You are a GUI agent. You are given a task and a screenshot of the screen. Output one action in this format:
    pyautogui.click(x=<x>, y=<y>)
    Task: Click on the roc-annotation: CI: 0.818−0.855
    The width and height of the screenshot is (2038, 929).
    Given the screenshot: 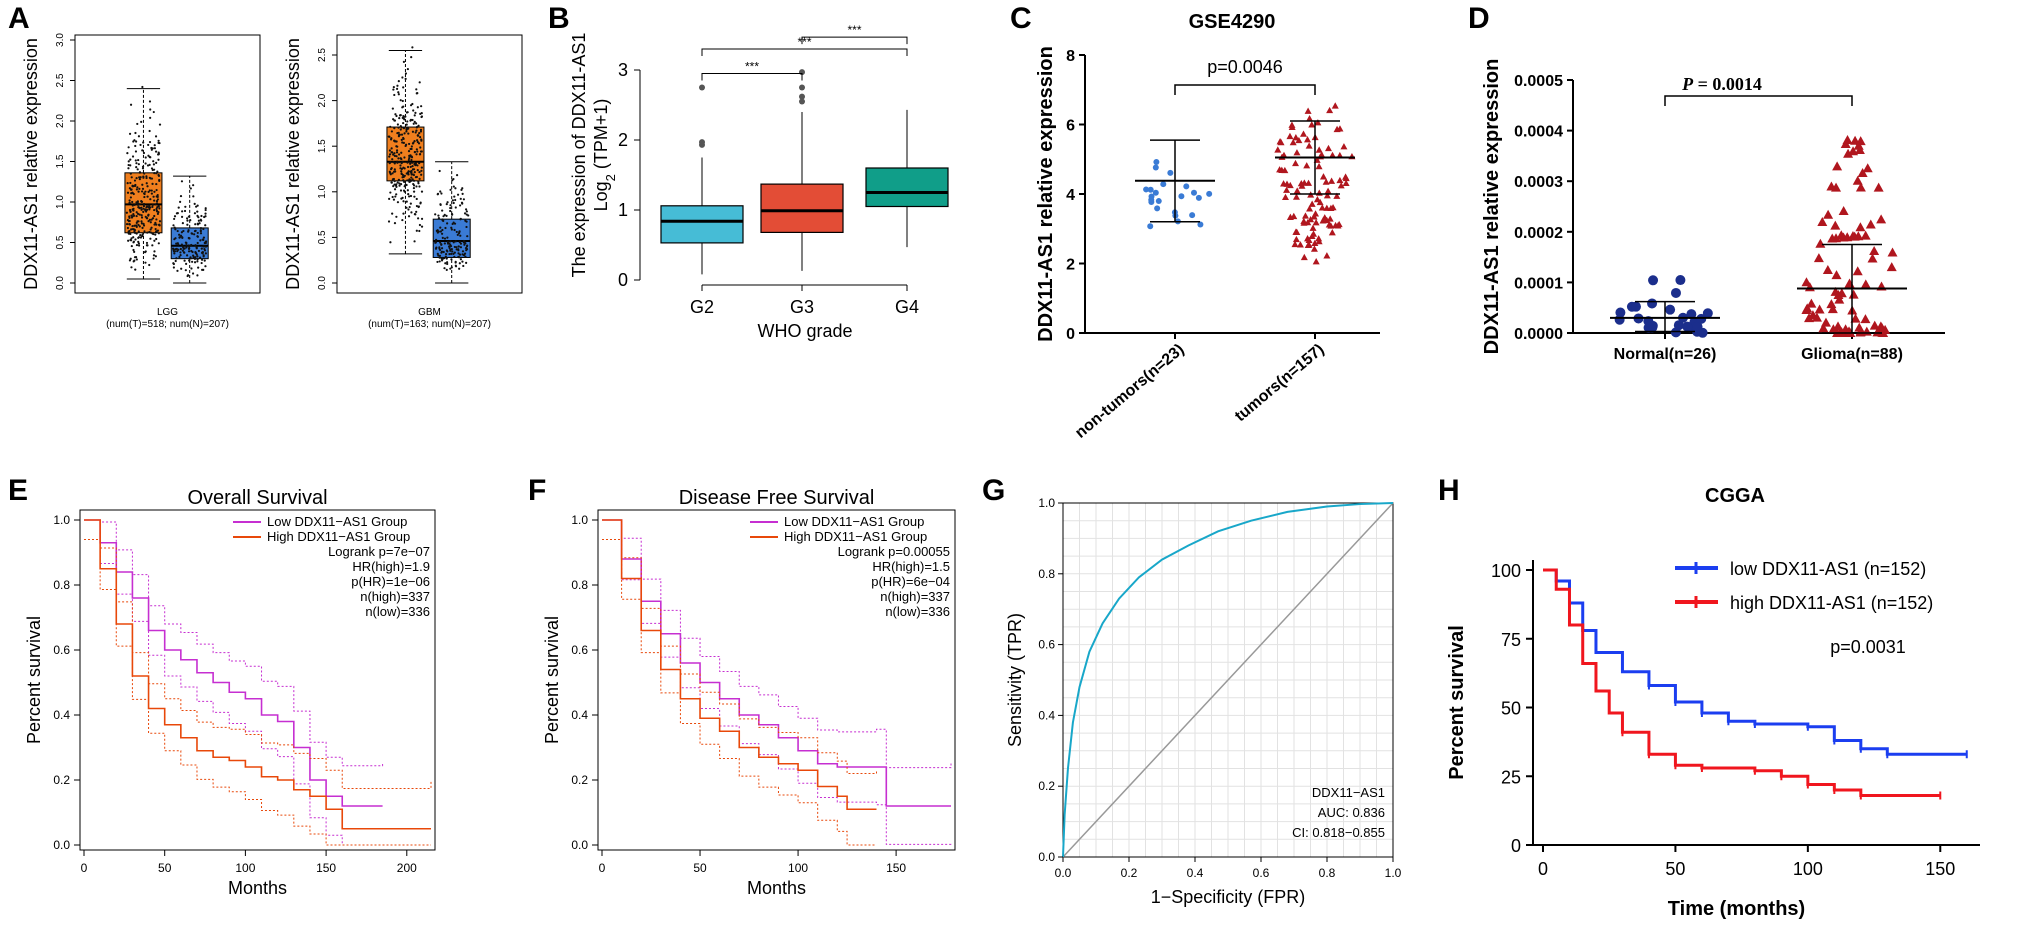 What is the action you would take?
    pyautogui.click(x=1338, y=832)
    